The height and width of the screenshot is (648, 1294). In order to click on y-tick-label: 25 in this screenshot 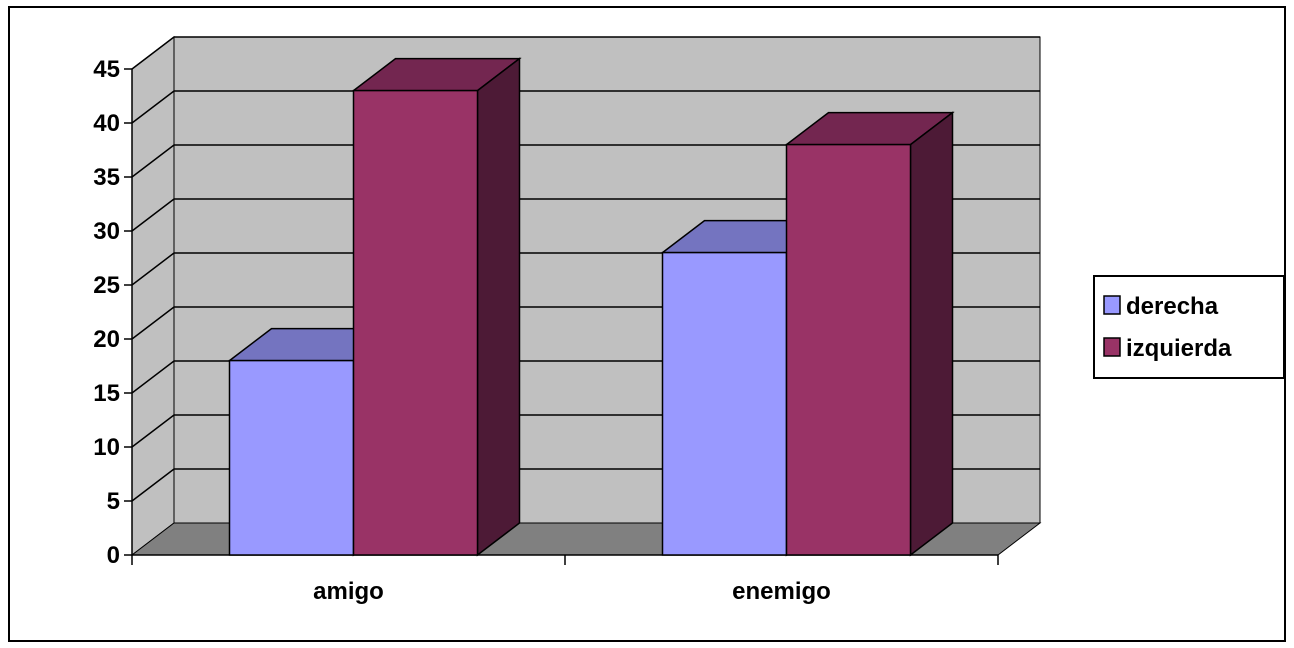, I will do `click(106, 285)`.